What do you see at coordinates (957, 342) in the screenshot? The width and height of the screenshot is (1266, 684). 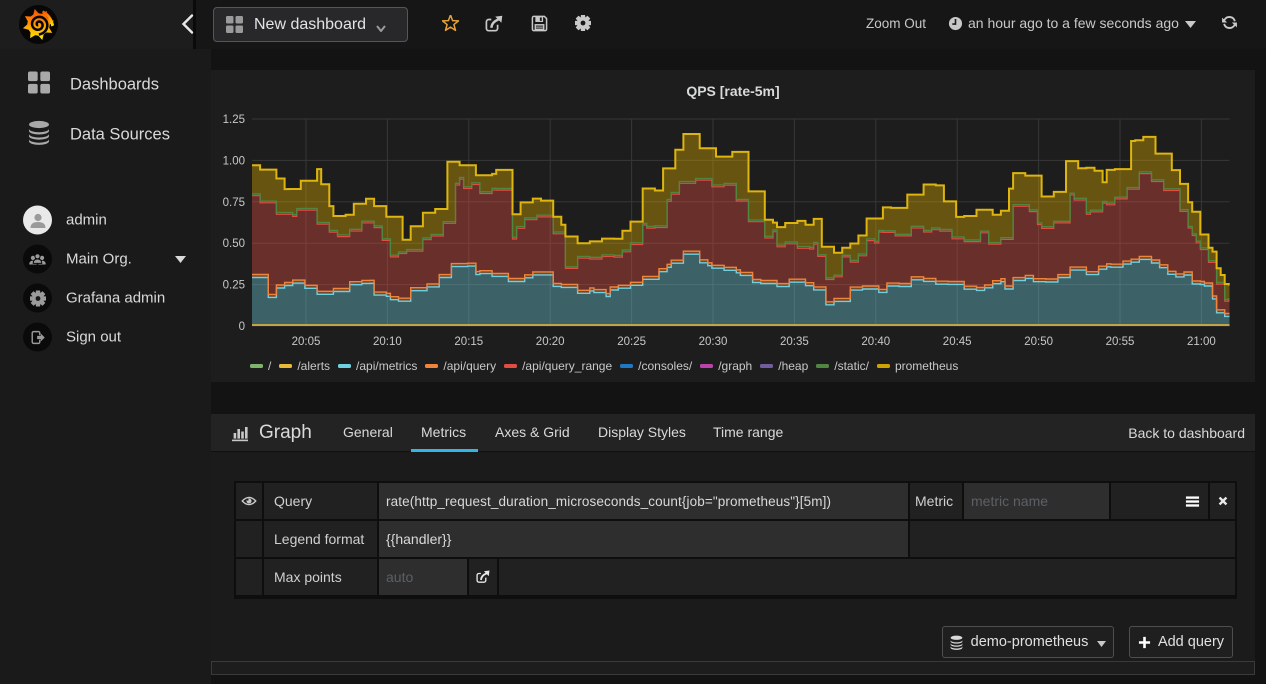 I see `svg-text: 20:45` at bounding box center [957, 342].